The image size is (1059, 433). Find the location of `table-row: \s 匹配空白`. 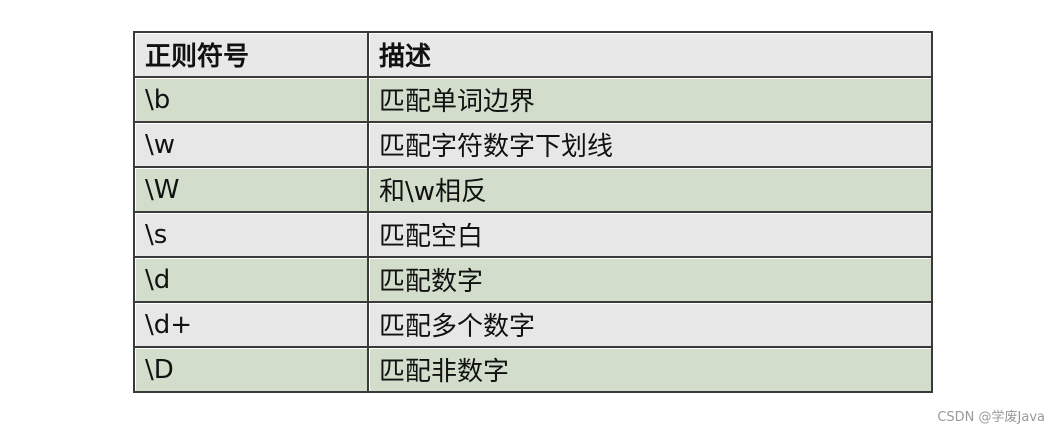

table-row: \s 匹配空白 is located at coordinates (533, 234).